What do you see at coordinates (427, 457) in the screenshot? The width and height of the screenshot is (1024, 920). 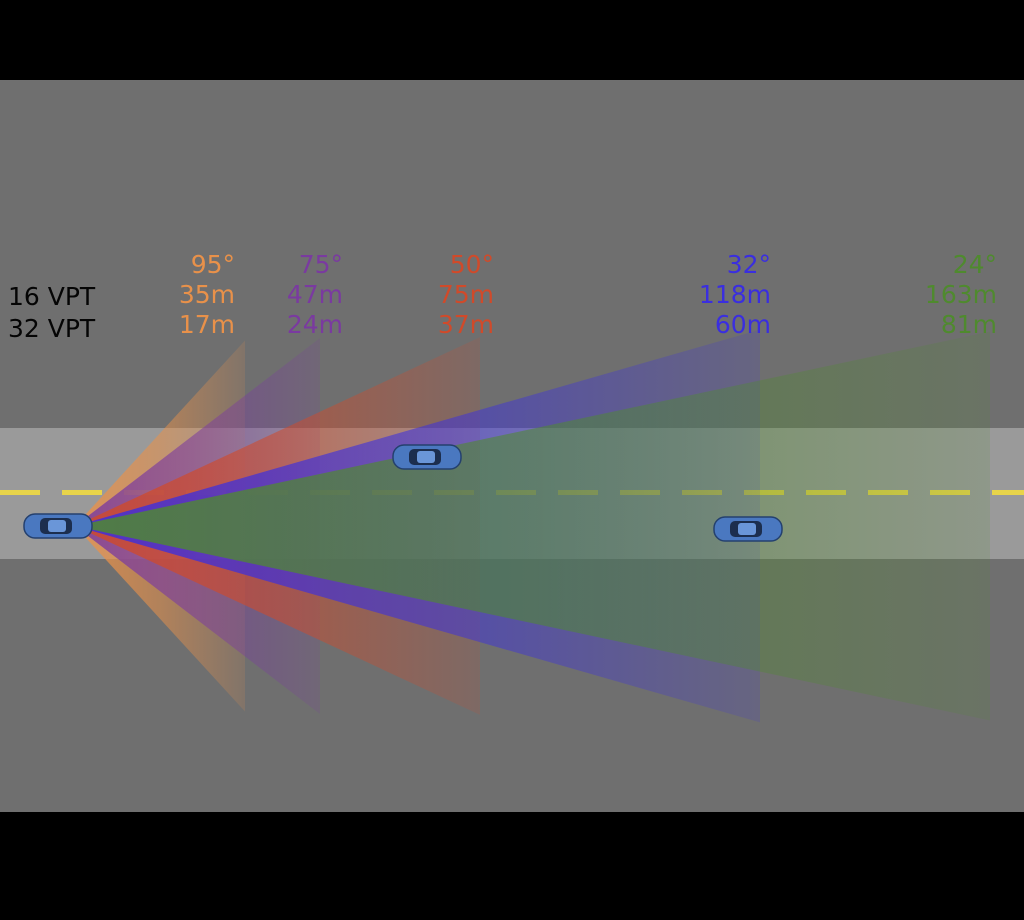 I see `car-oncoming` at bounding box center [427, 457].